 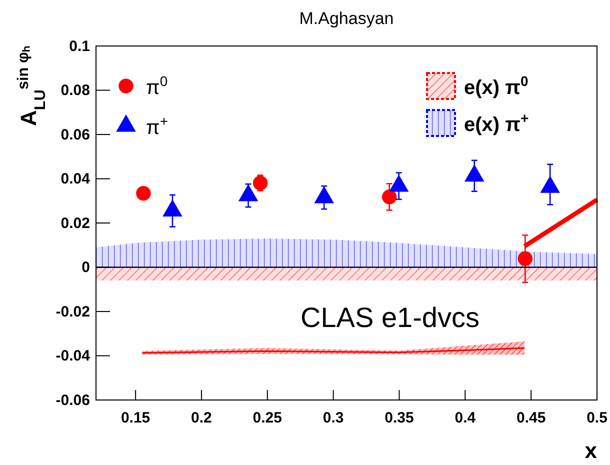 What do you see at coordinates (75, 223) in the screenshot?
I see `y-tick-label: 0.02` at bounding box center [75, 223].